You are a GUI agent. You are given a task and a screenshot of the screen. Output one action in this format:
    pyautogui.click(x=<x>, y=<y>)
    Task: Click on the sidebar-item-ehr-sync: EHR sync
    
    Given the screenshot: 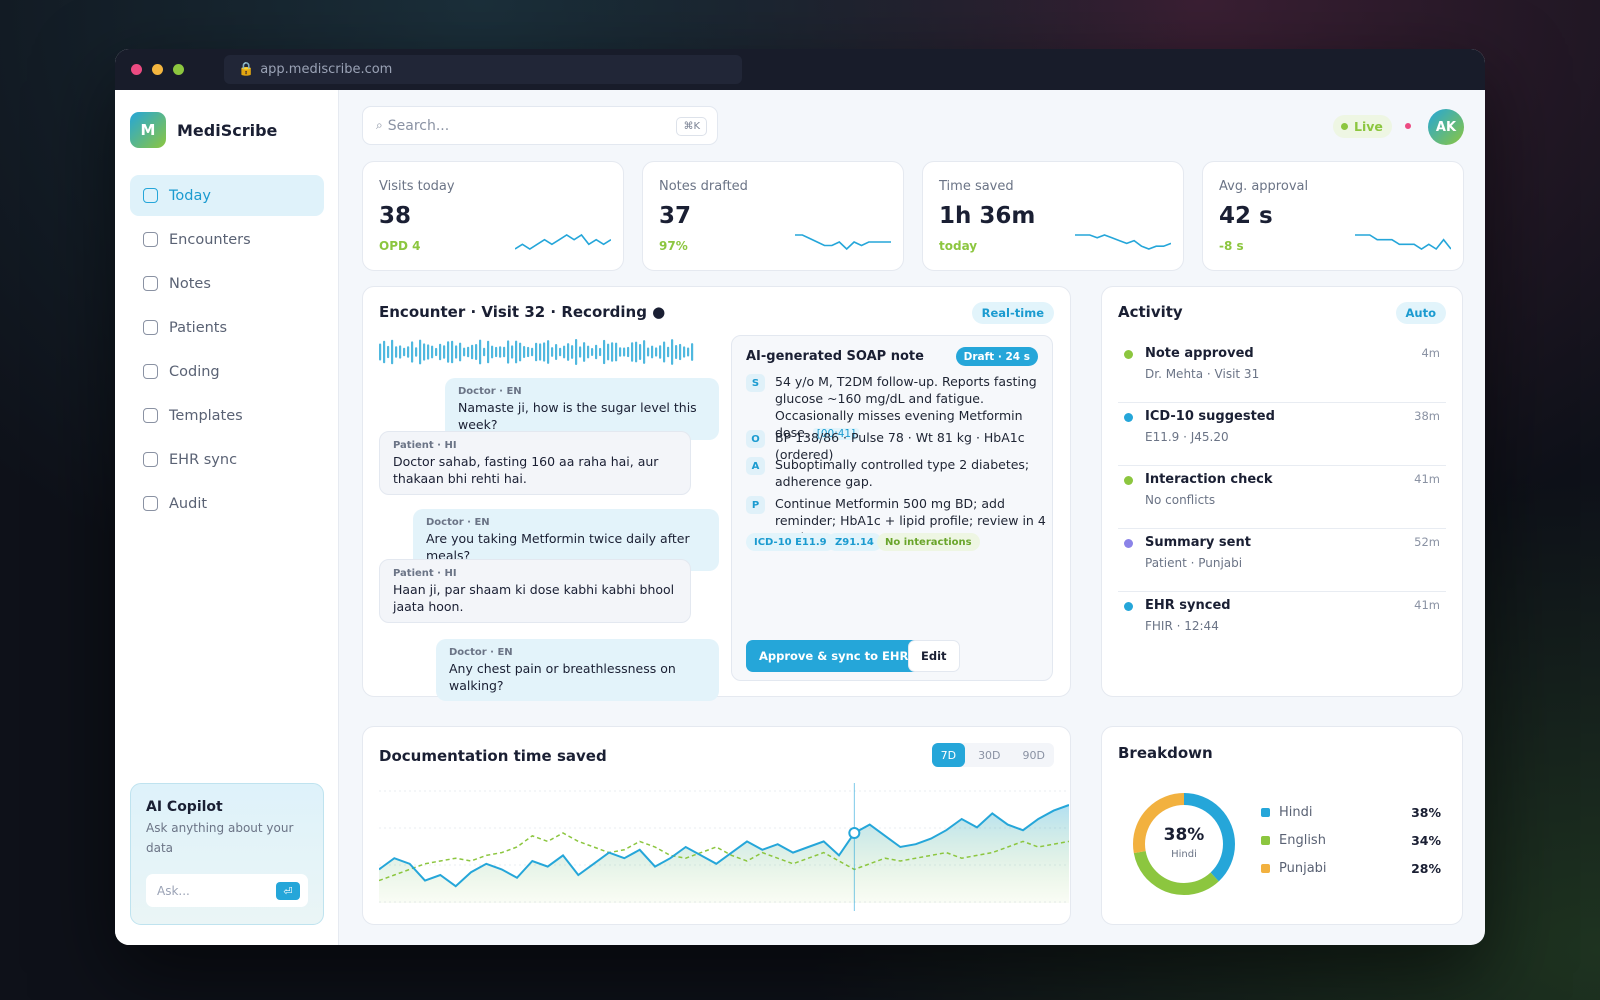 What is the action you would take?
    pyautogui.click(x=227, y=459)
    